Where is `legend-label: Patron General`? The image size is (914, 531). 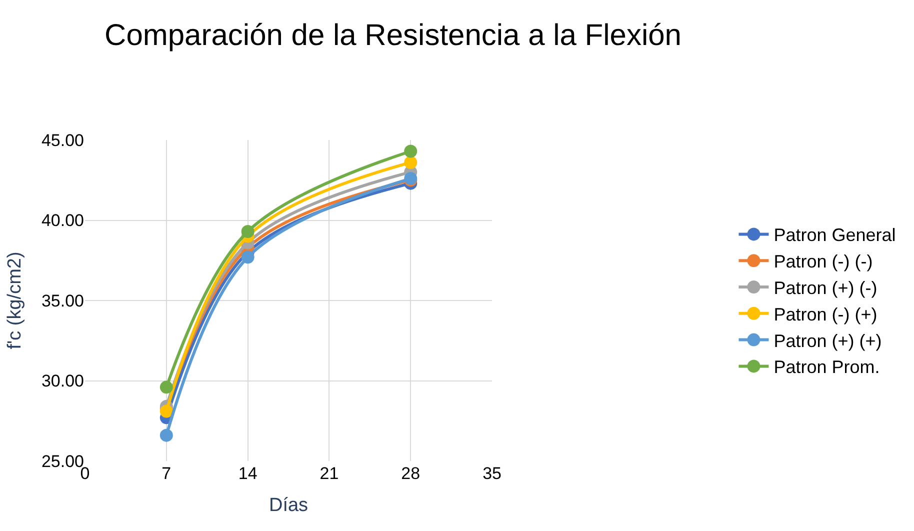
legend-label: Patron General is located at coordinates (835, 235).